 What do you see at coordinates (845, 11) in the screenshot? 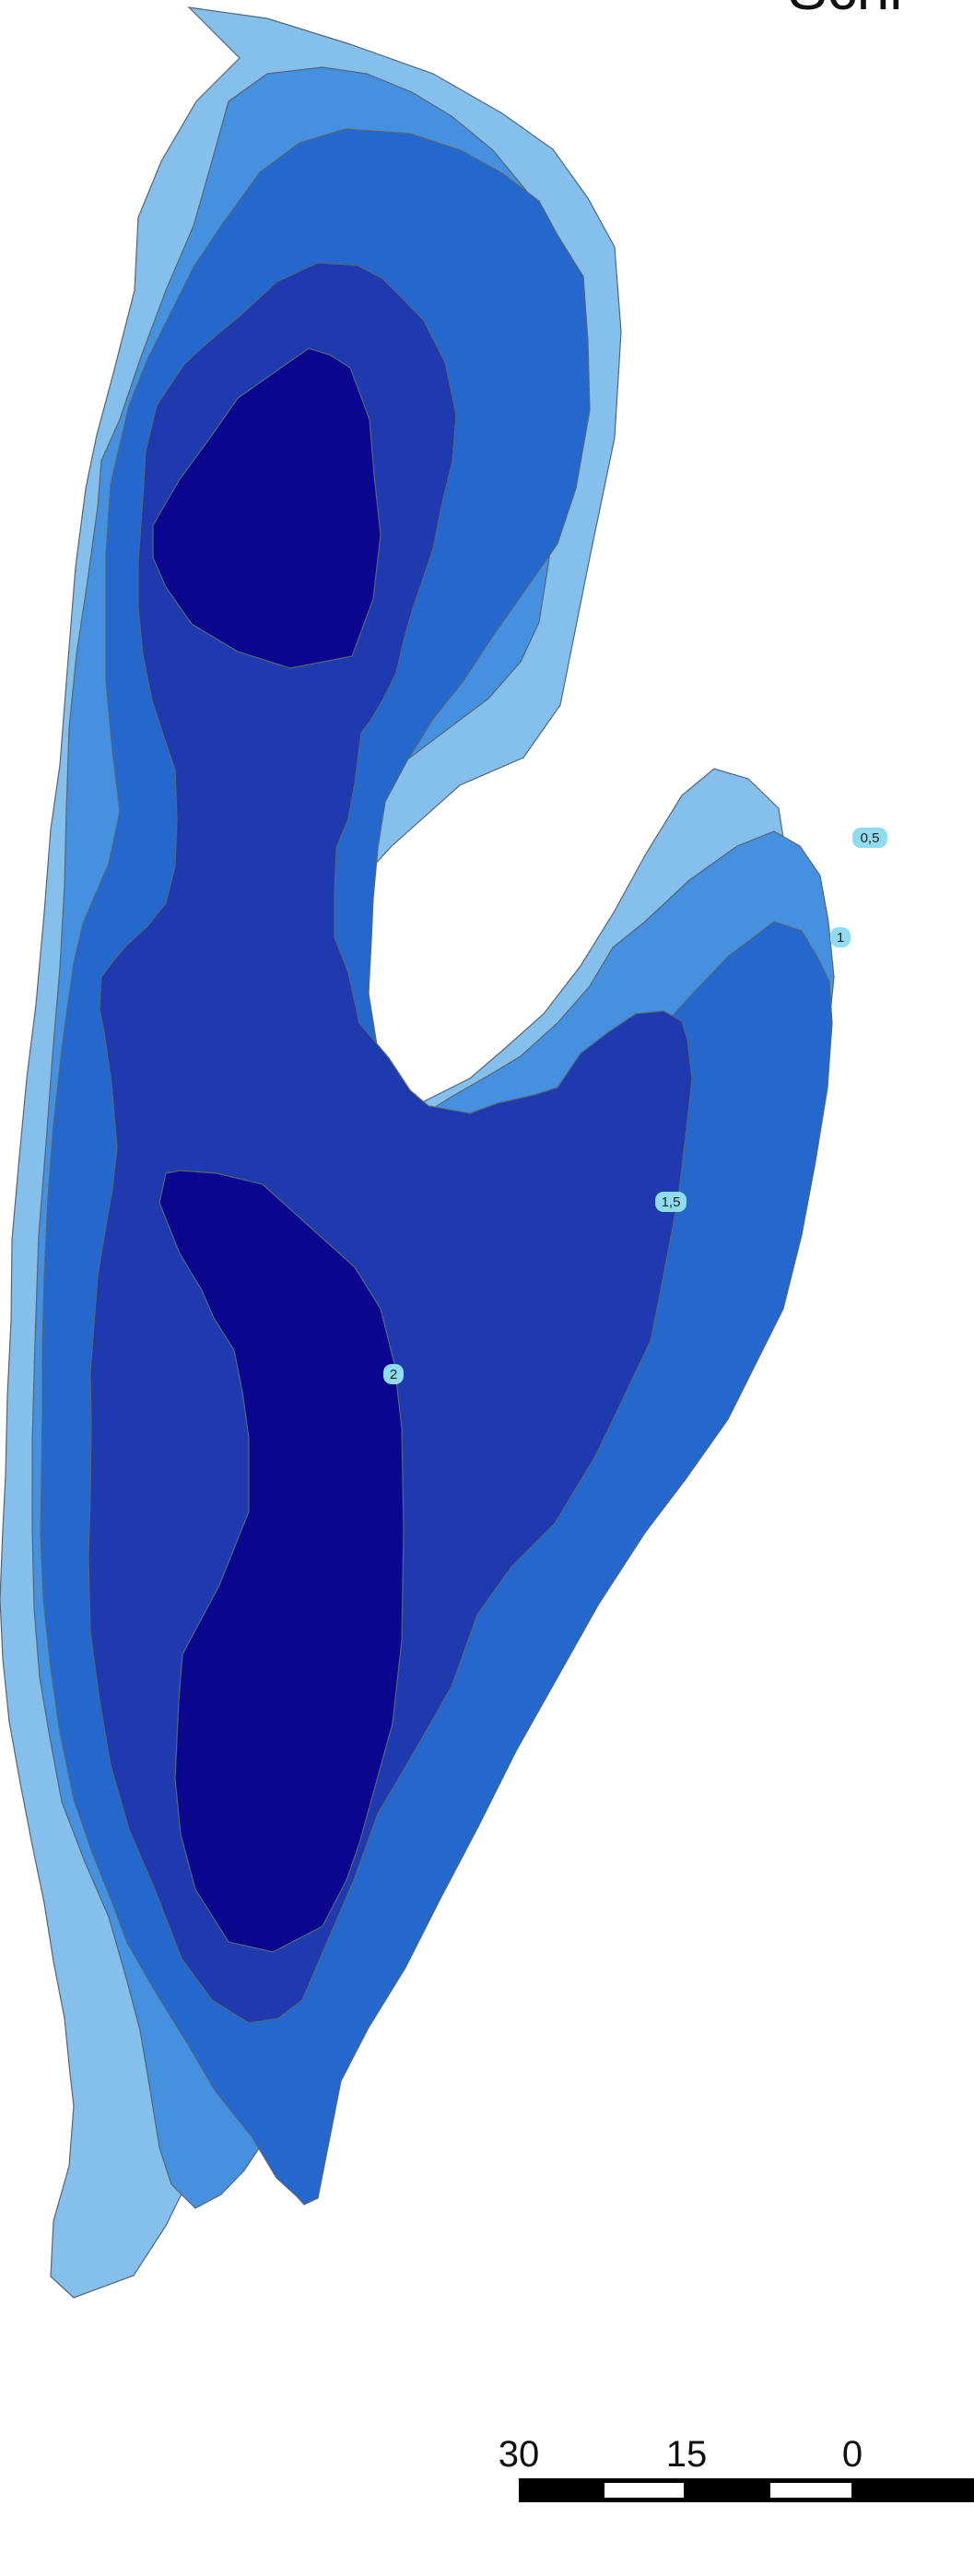
I see `map-title: Schi` at bounding box center [845, 11].